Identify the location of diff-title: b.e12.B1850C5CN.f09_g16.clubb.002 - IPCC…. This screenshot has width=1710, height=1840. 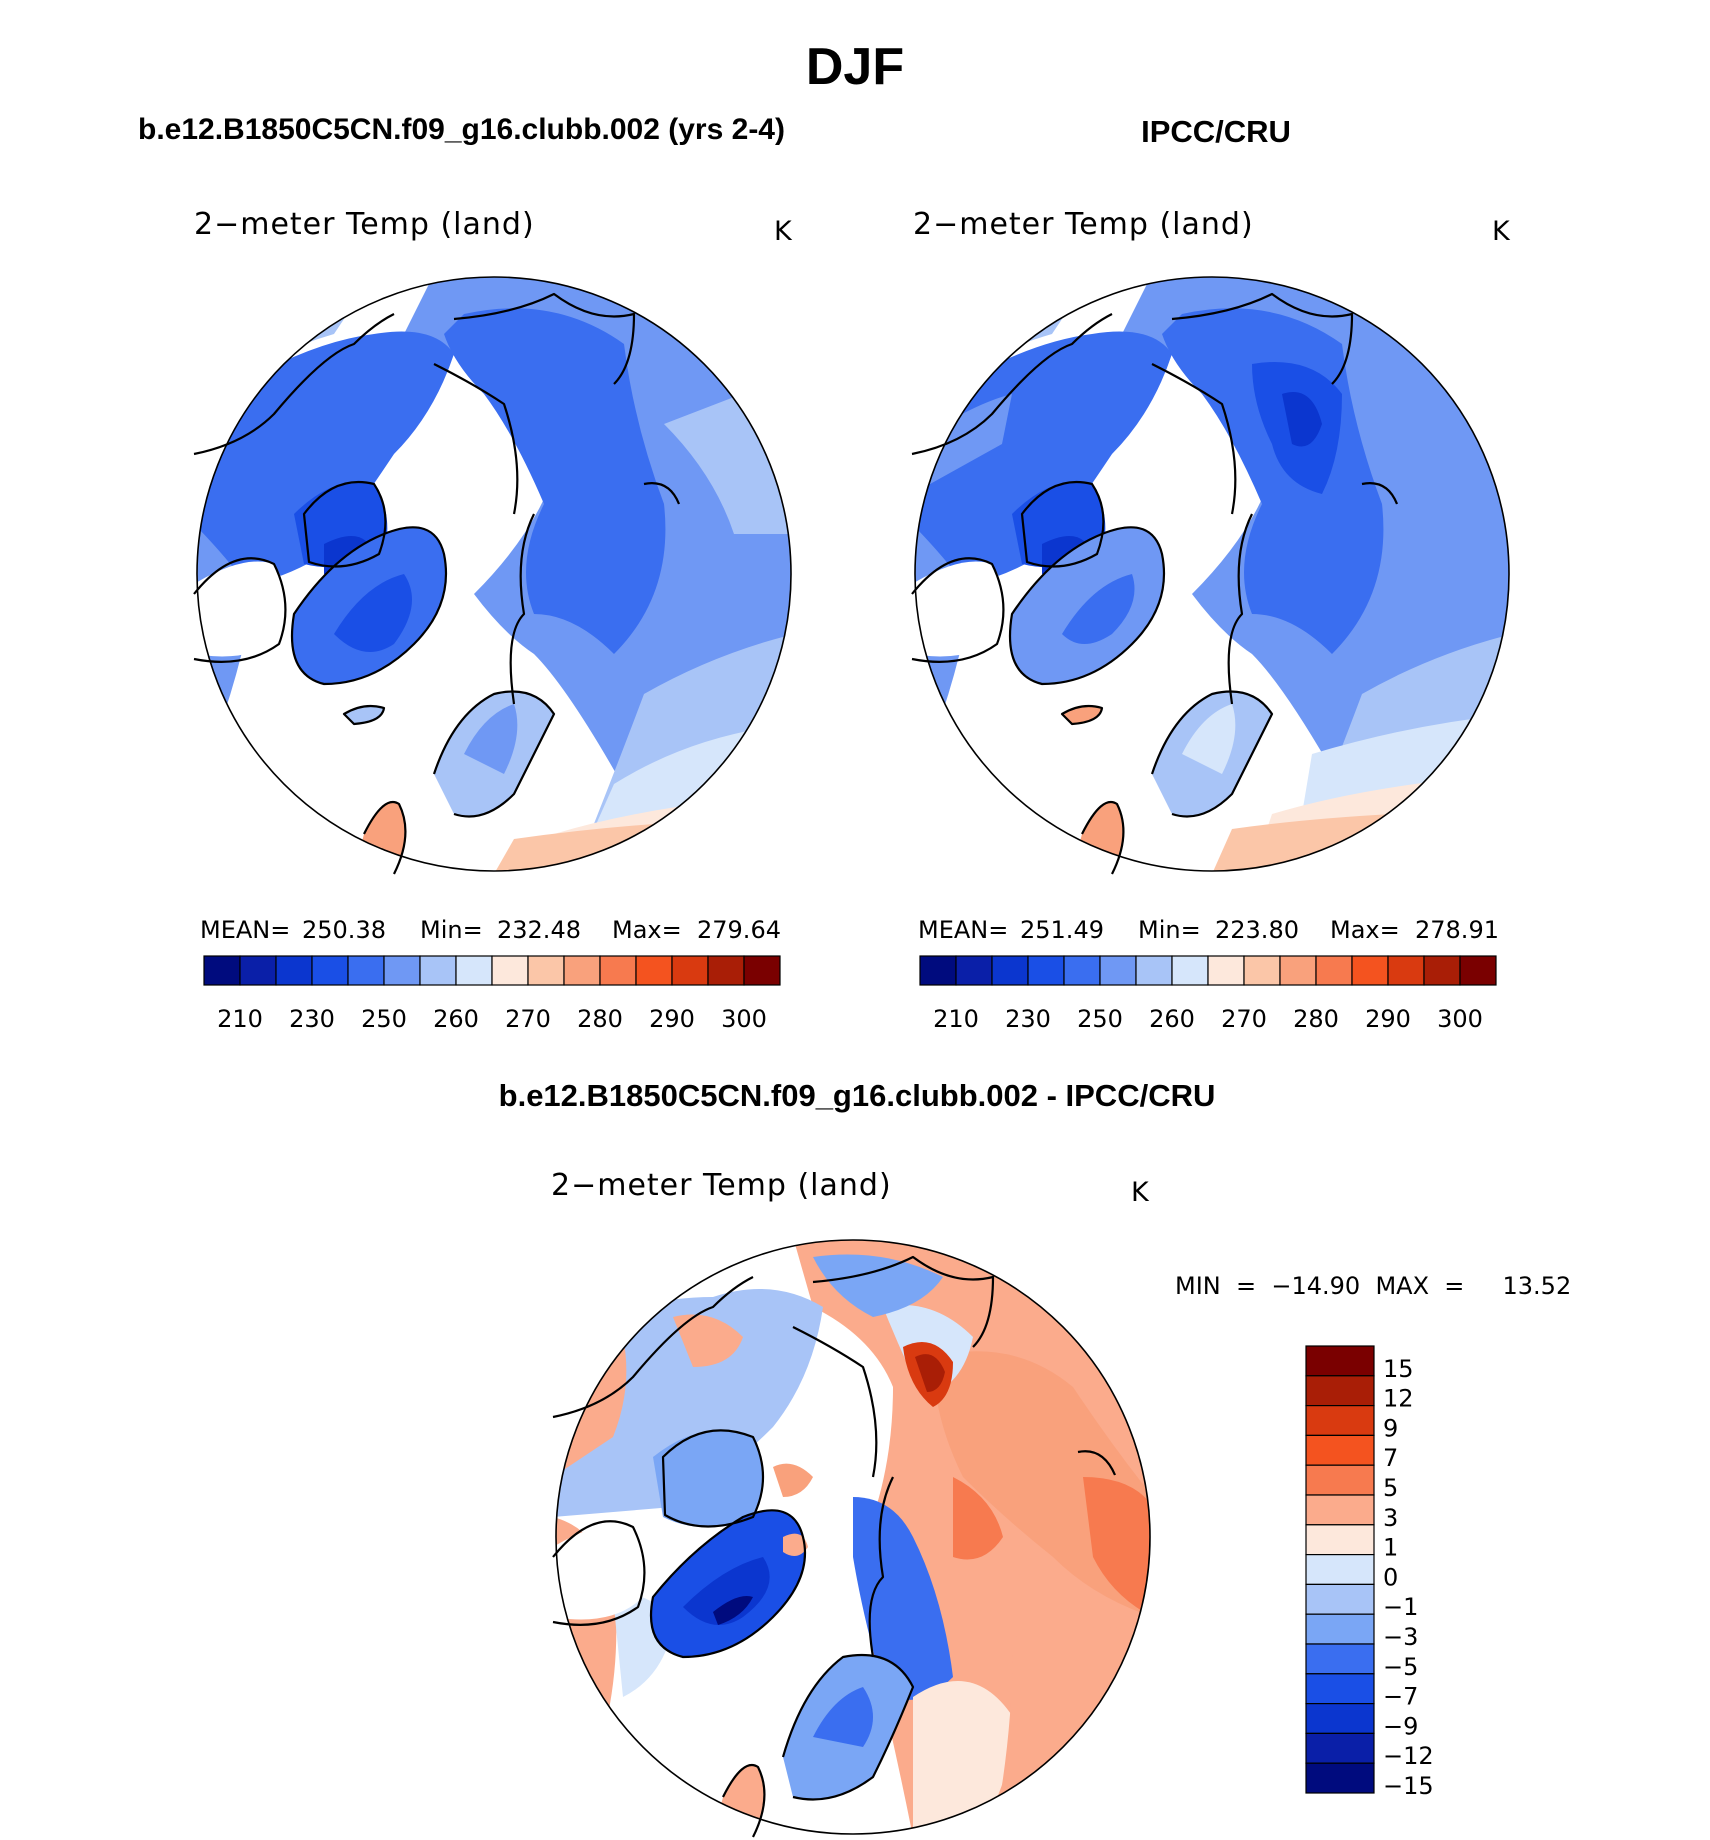
(857, 1095).